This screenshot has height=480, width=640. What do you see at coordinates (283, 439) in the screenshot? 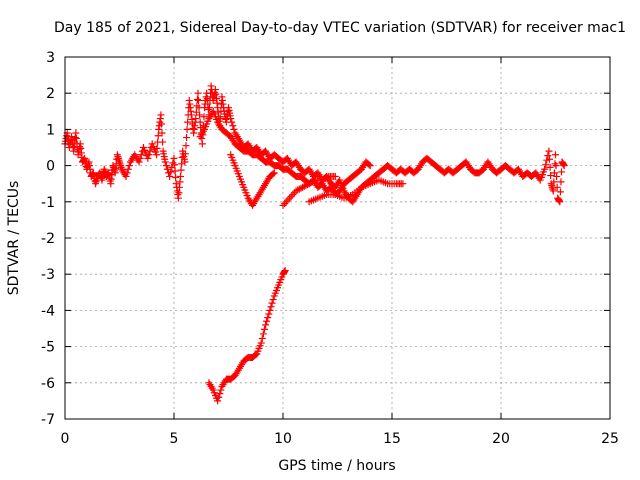
I see `x-tick-label: 10` at bounding box center [283, 439].